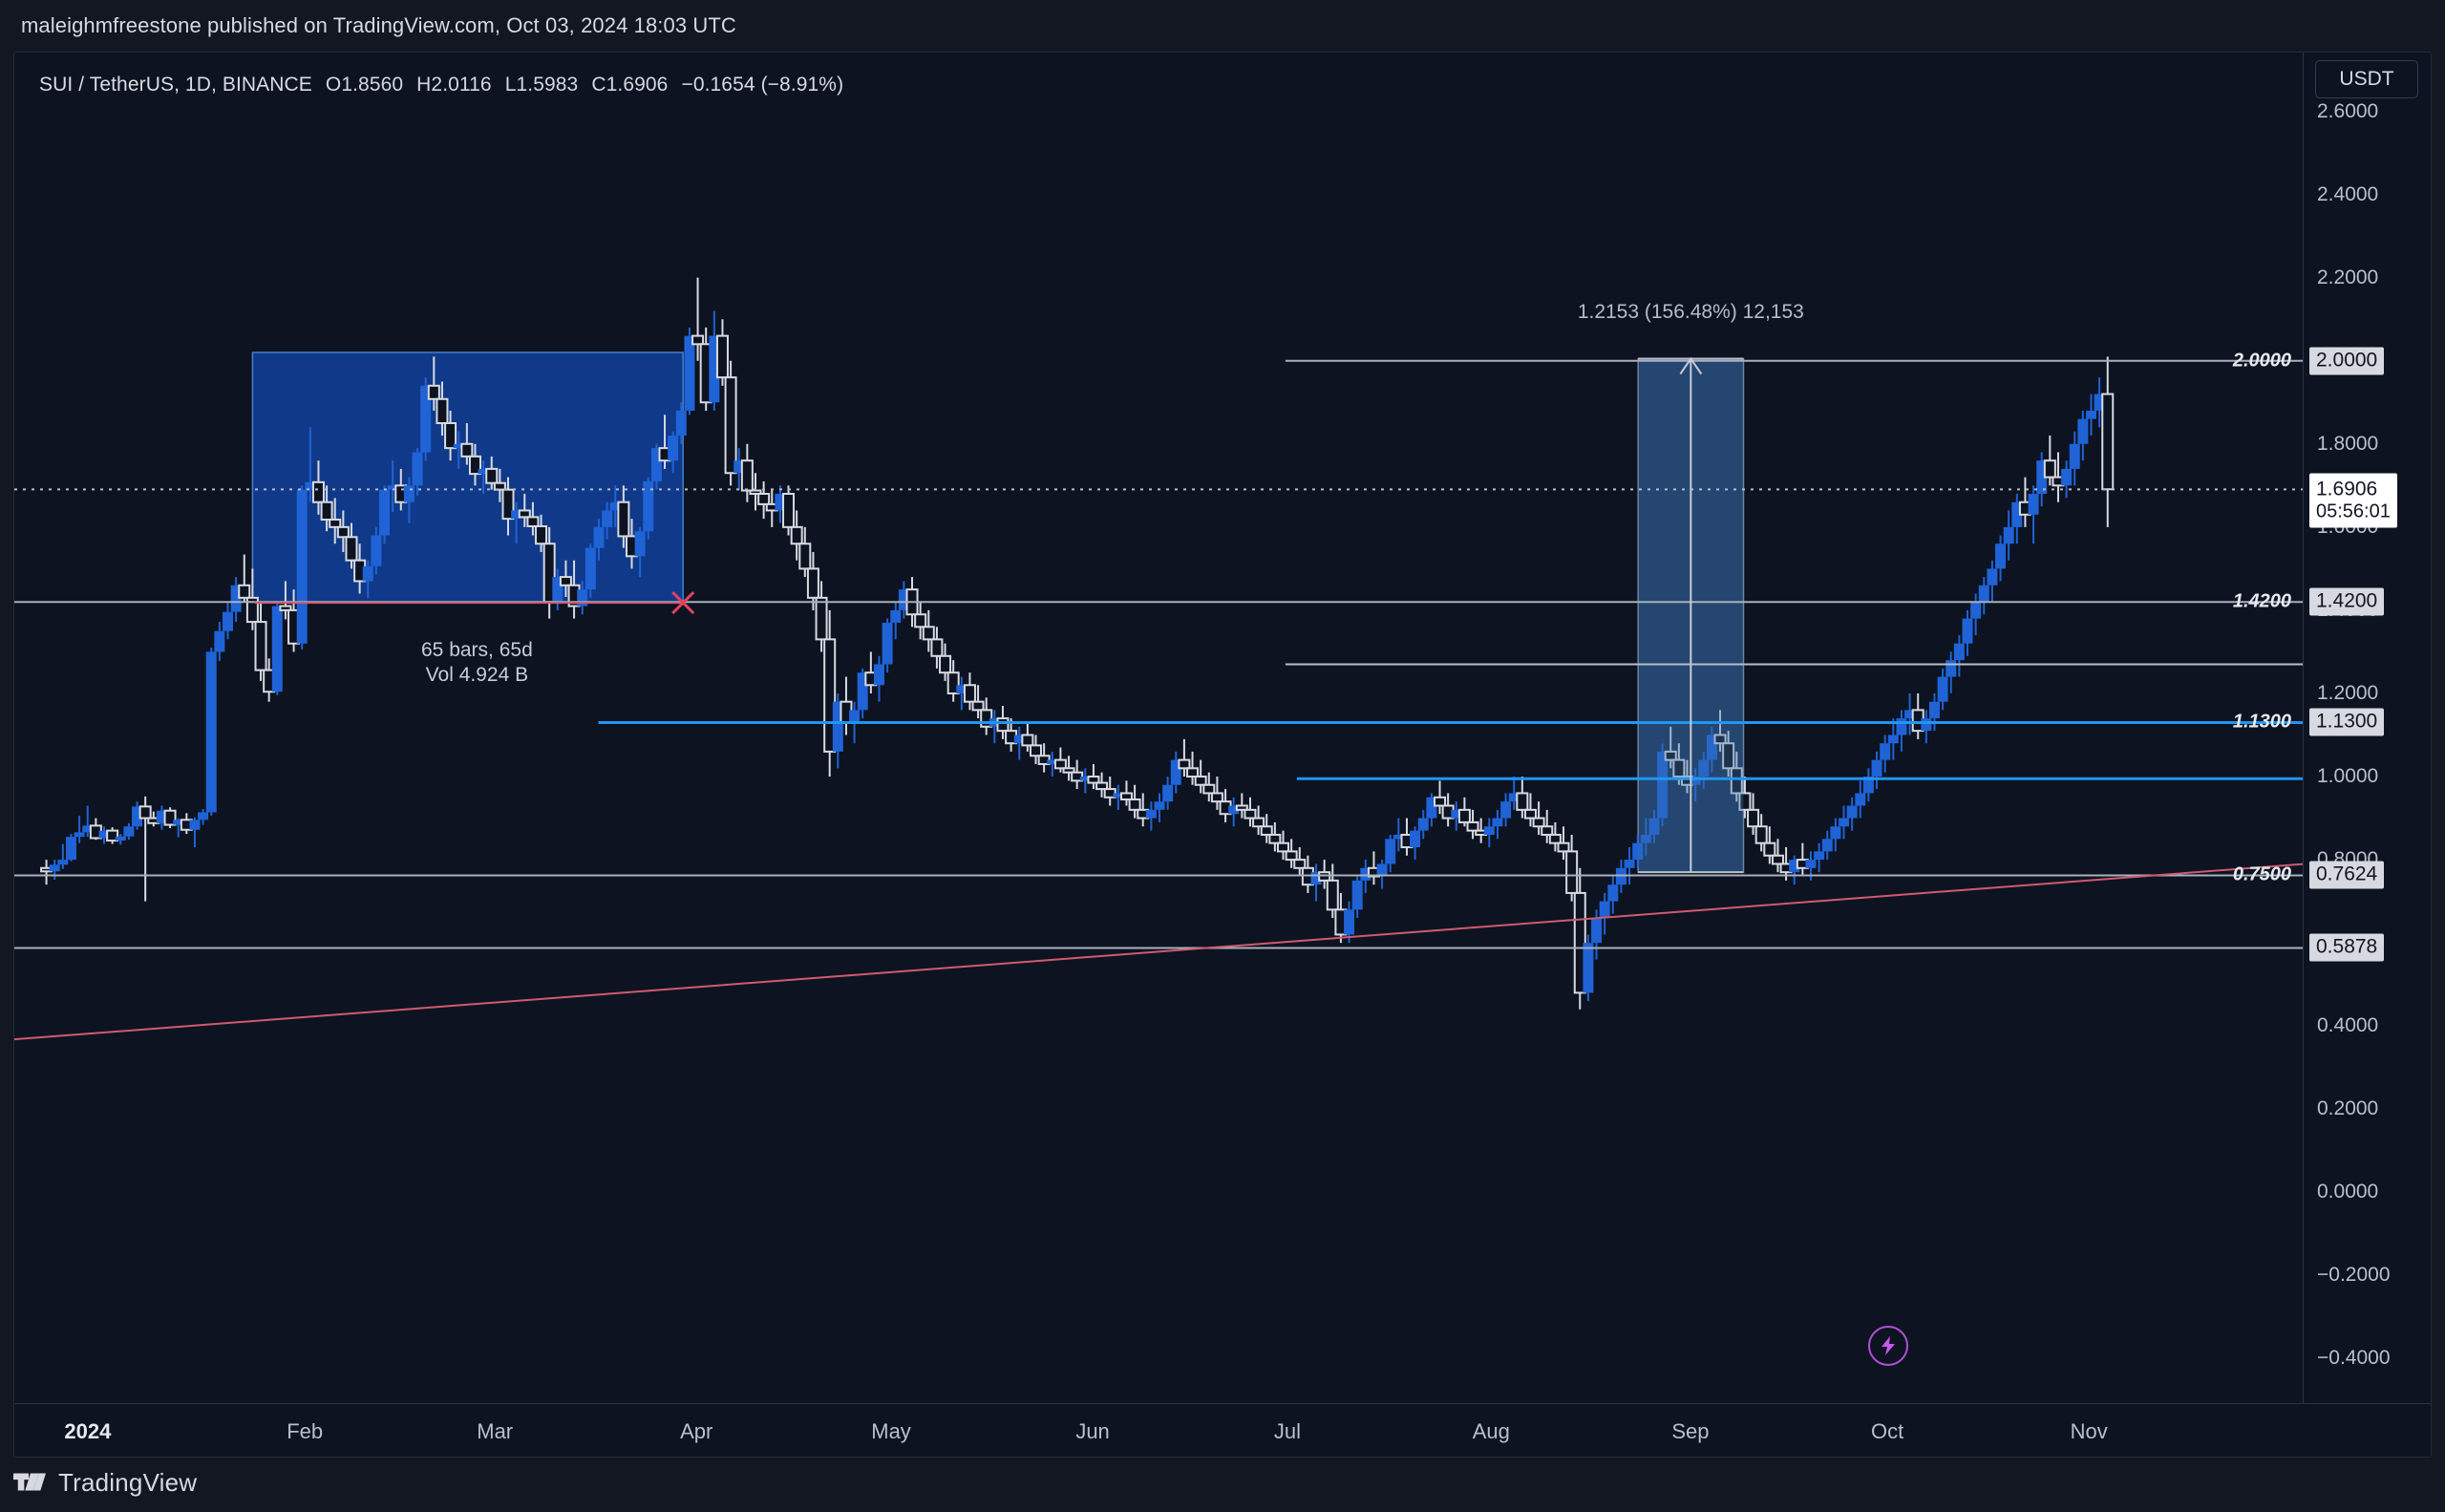  Describe the element at coordinates (2353, 511) in the screenshot. I see `countdown-timer: 05:56:01` at that location.